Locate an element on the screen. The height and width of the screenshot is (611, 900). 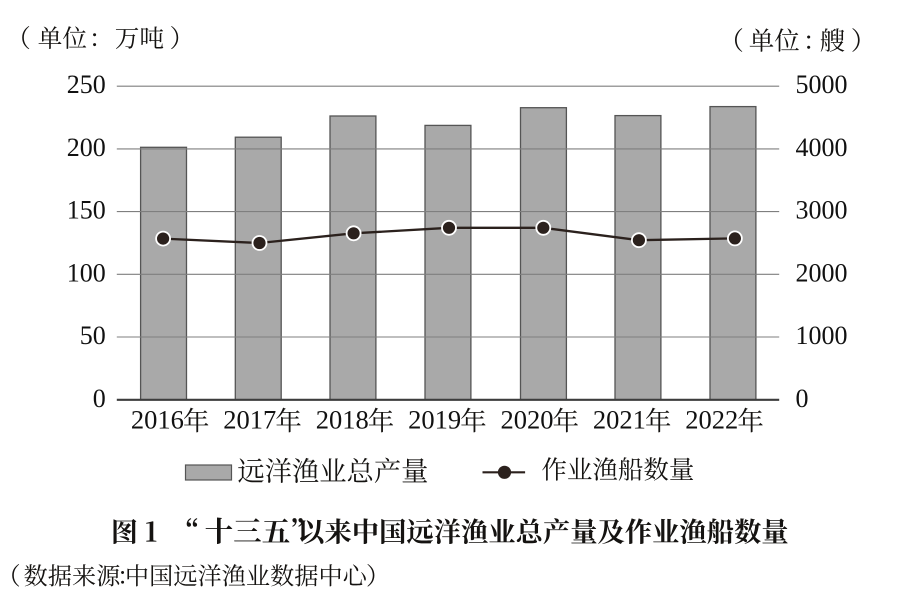
svg-text: 200 is located at coordinates (86, 147).